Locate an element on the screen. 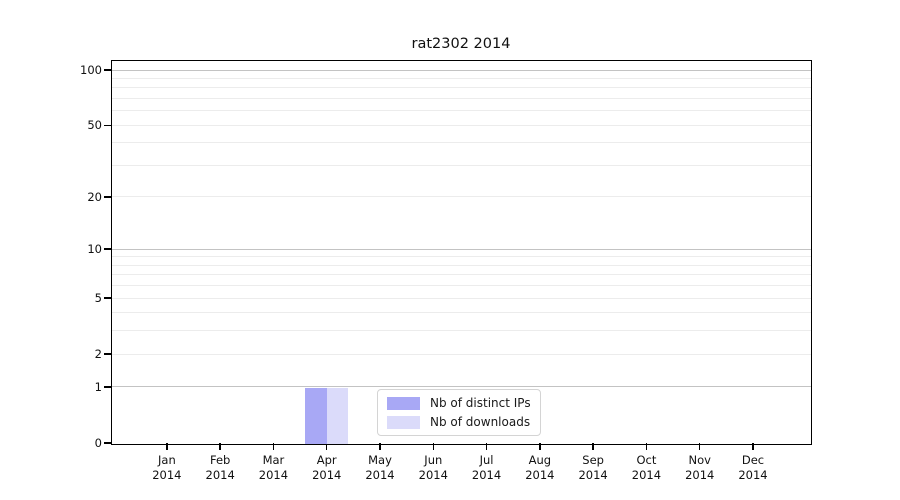 The image size is (900, 500). legend-item-downloads: Nb of downloads is located at coordinates (459, 422).